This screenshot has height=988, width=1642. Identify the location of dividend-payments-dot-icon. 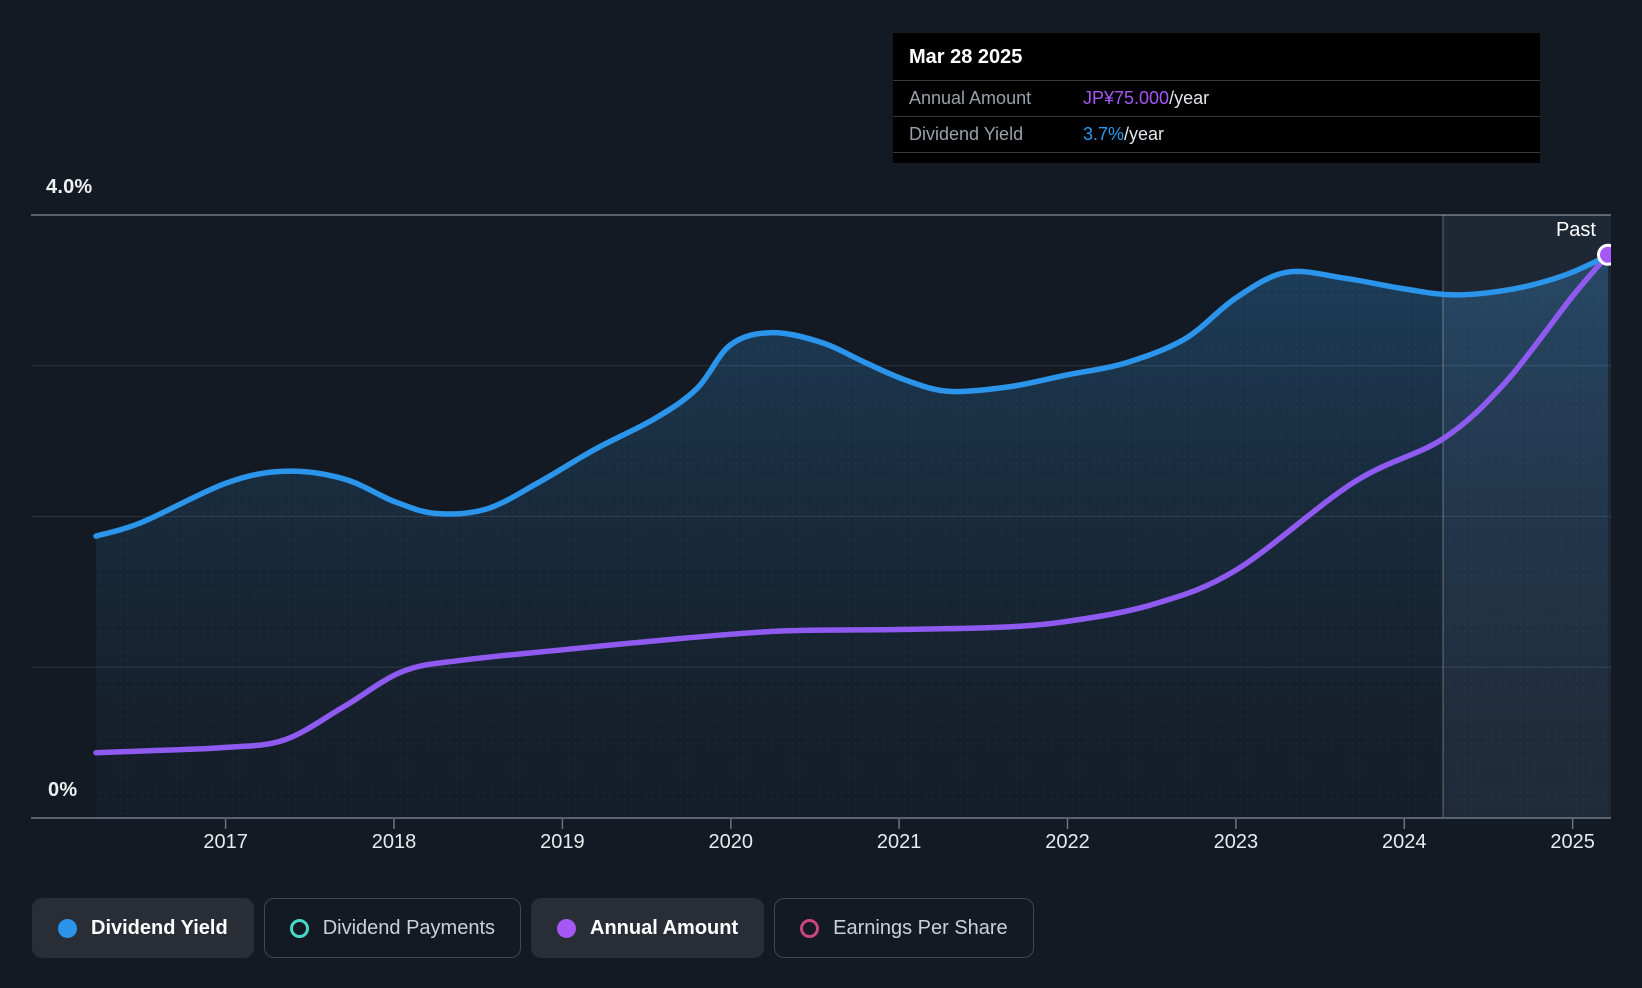
(299, 928).